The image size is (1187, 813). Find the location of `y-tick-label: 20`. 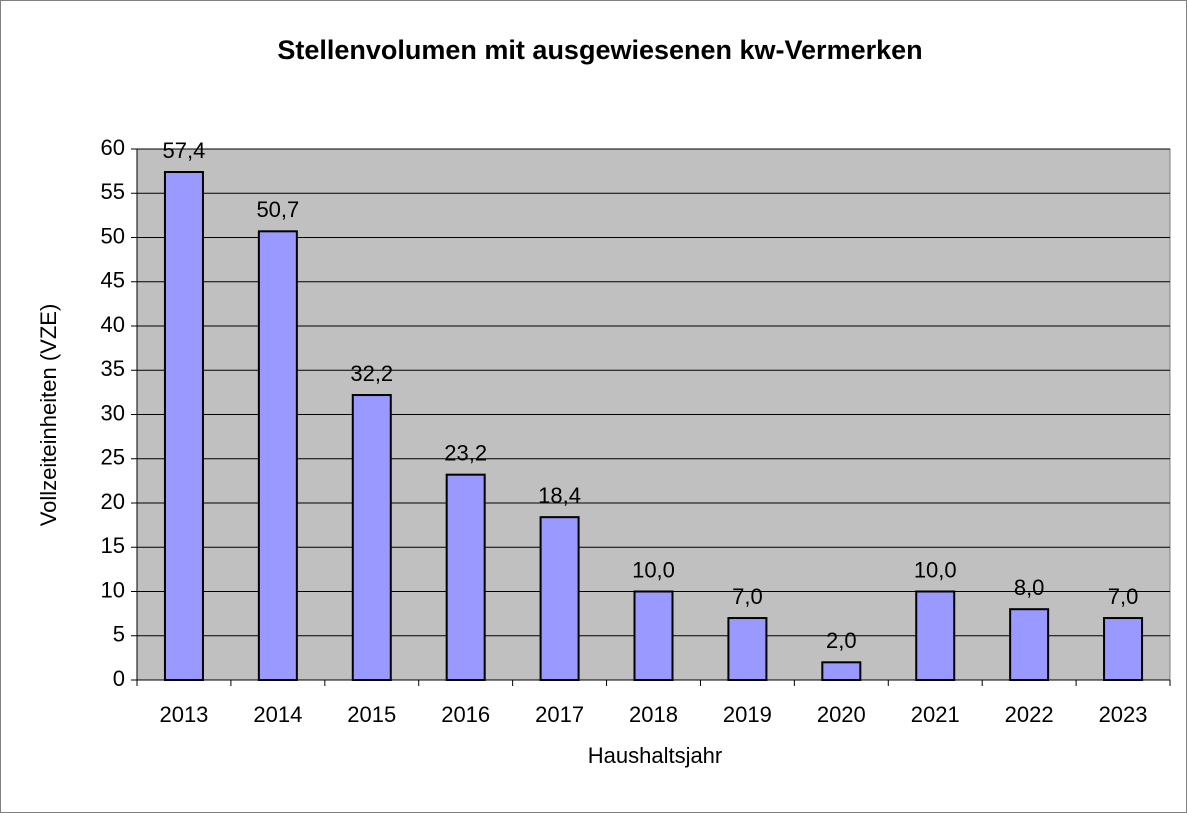

y-tick-label: 20 is located at coordinates (113, 501).